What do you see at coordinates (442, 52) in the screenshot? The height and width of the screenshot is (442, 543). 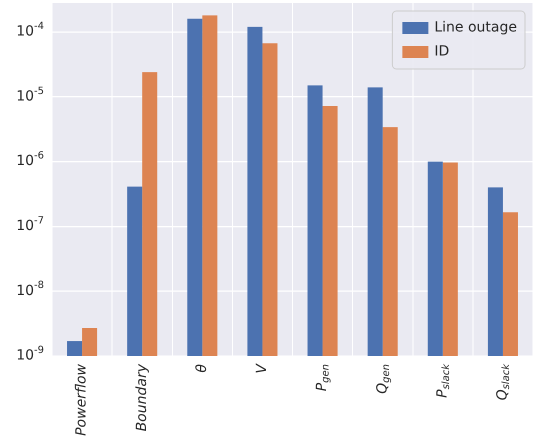 I see `legend-label: ID` at bounding box center [442, 52].